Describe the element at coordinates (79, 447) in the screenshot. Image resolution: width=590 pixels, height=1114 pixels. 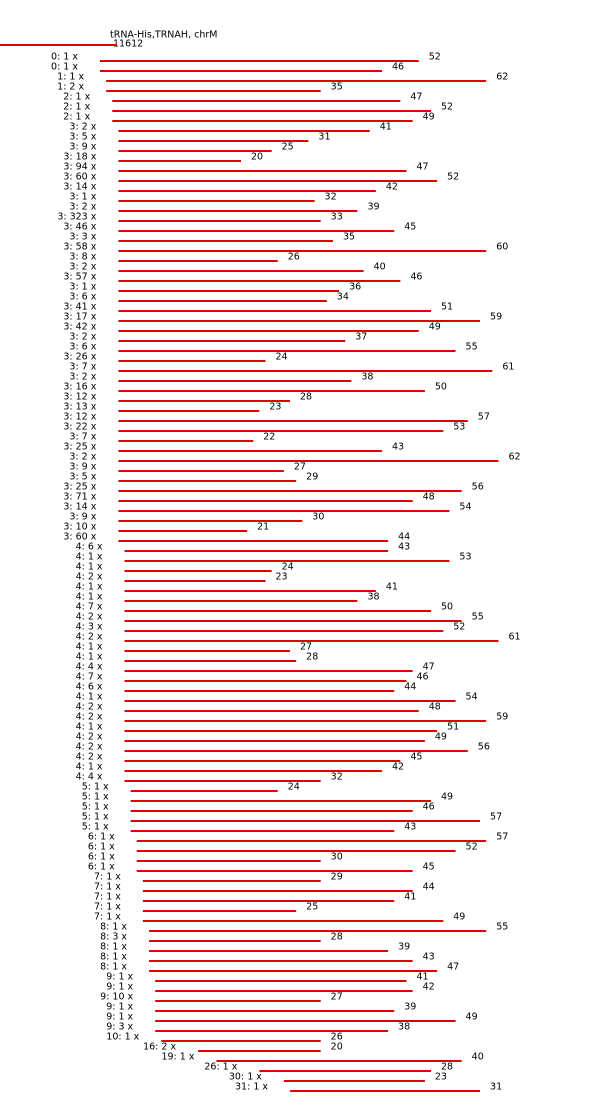
I see `read-label: 3: 25 x` at that location.